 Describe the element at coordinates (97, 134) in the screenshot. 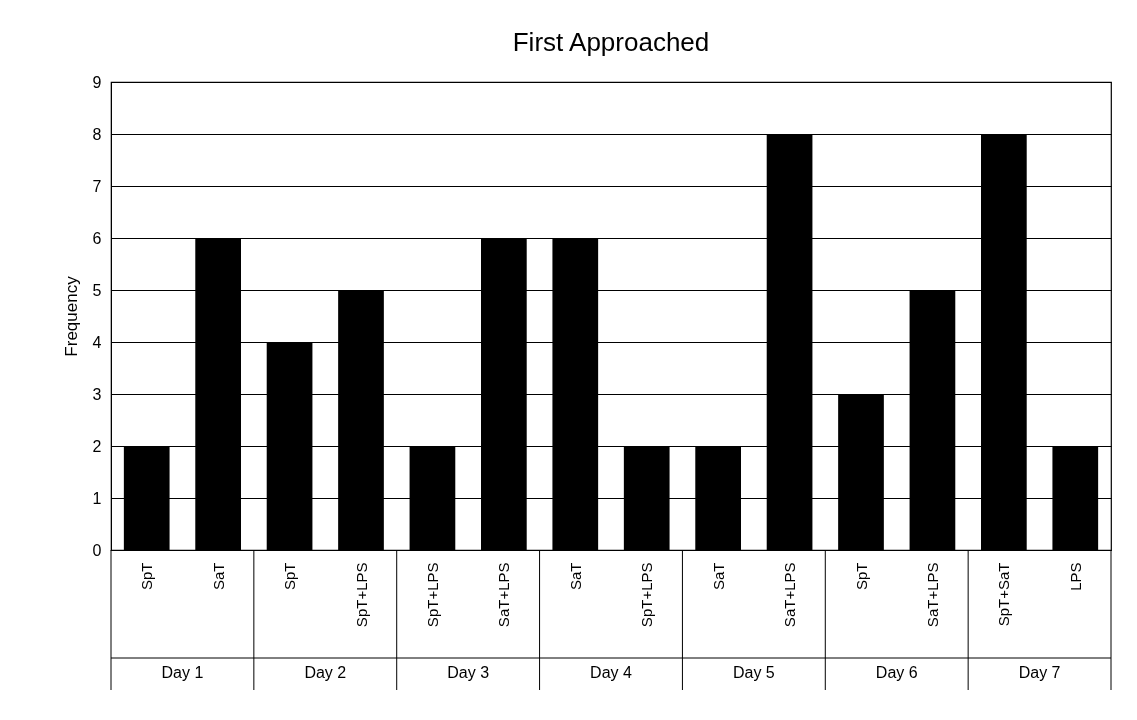

I see `y-tick-label: 8` at that location.